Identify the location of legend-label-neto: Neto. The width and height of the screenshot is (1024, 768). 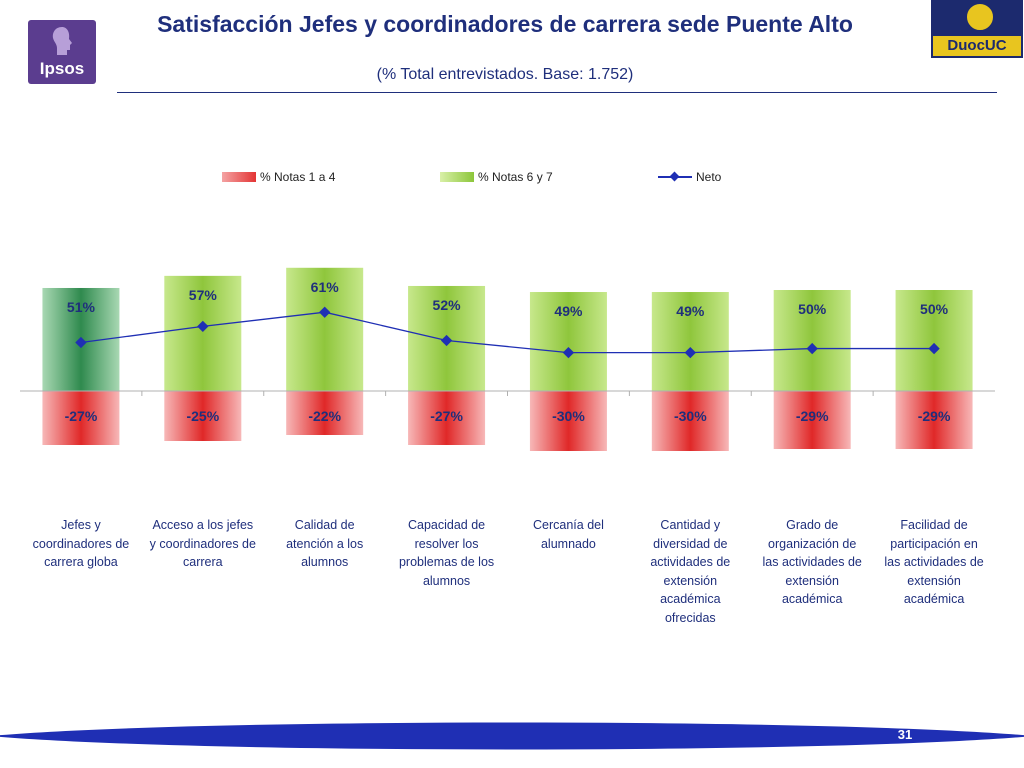
(709, 177).